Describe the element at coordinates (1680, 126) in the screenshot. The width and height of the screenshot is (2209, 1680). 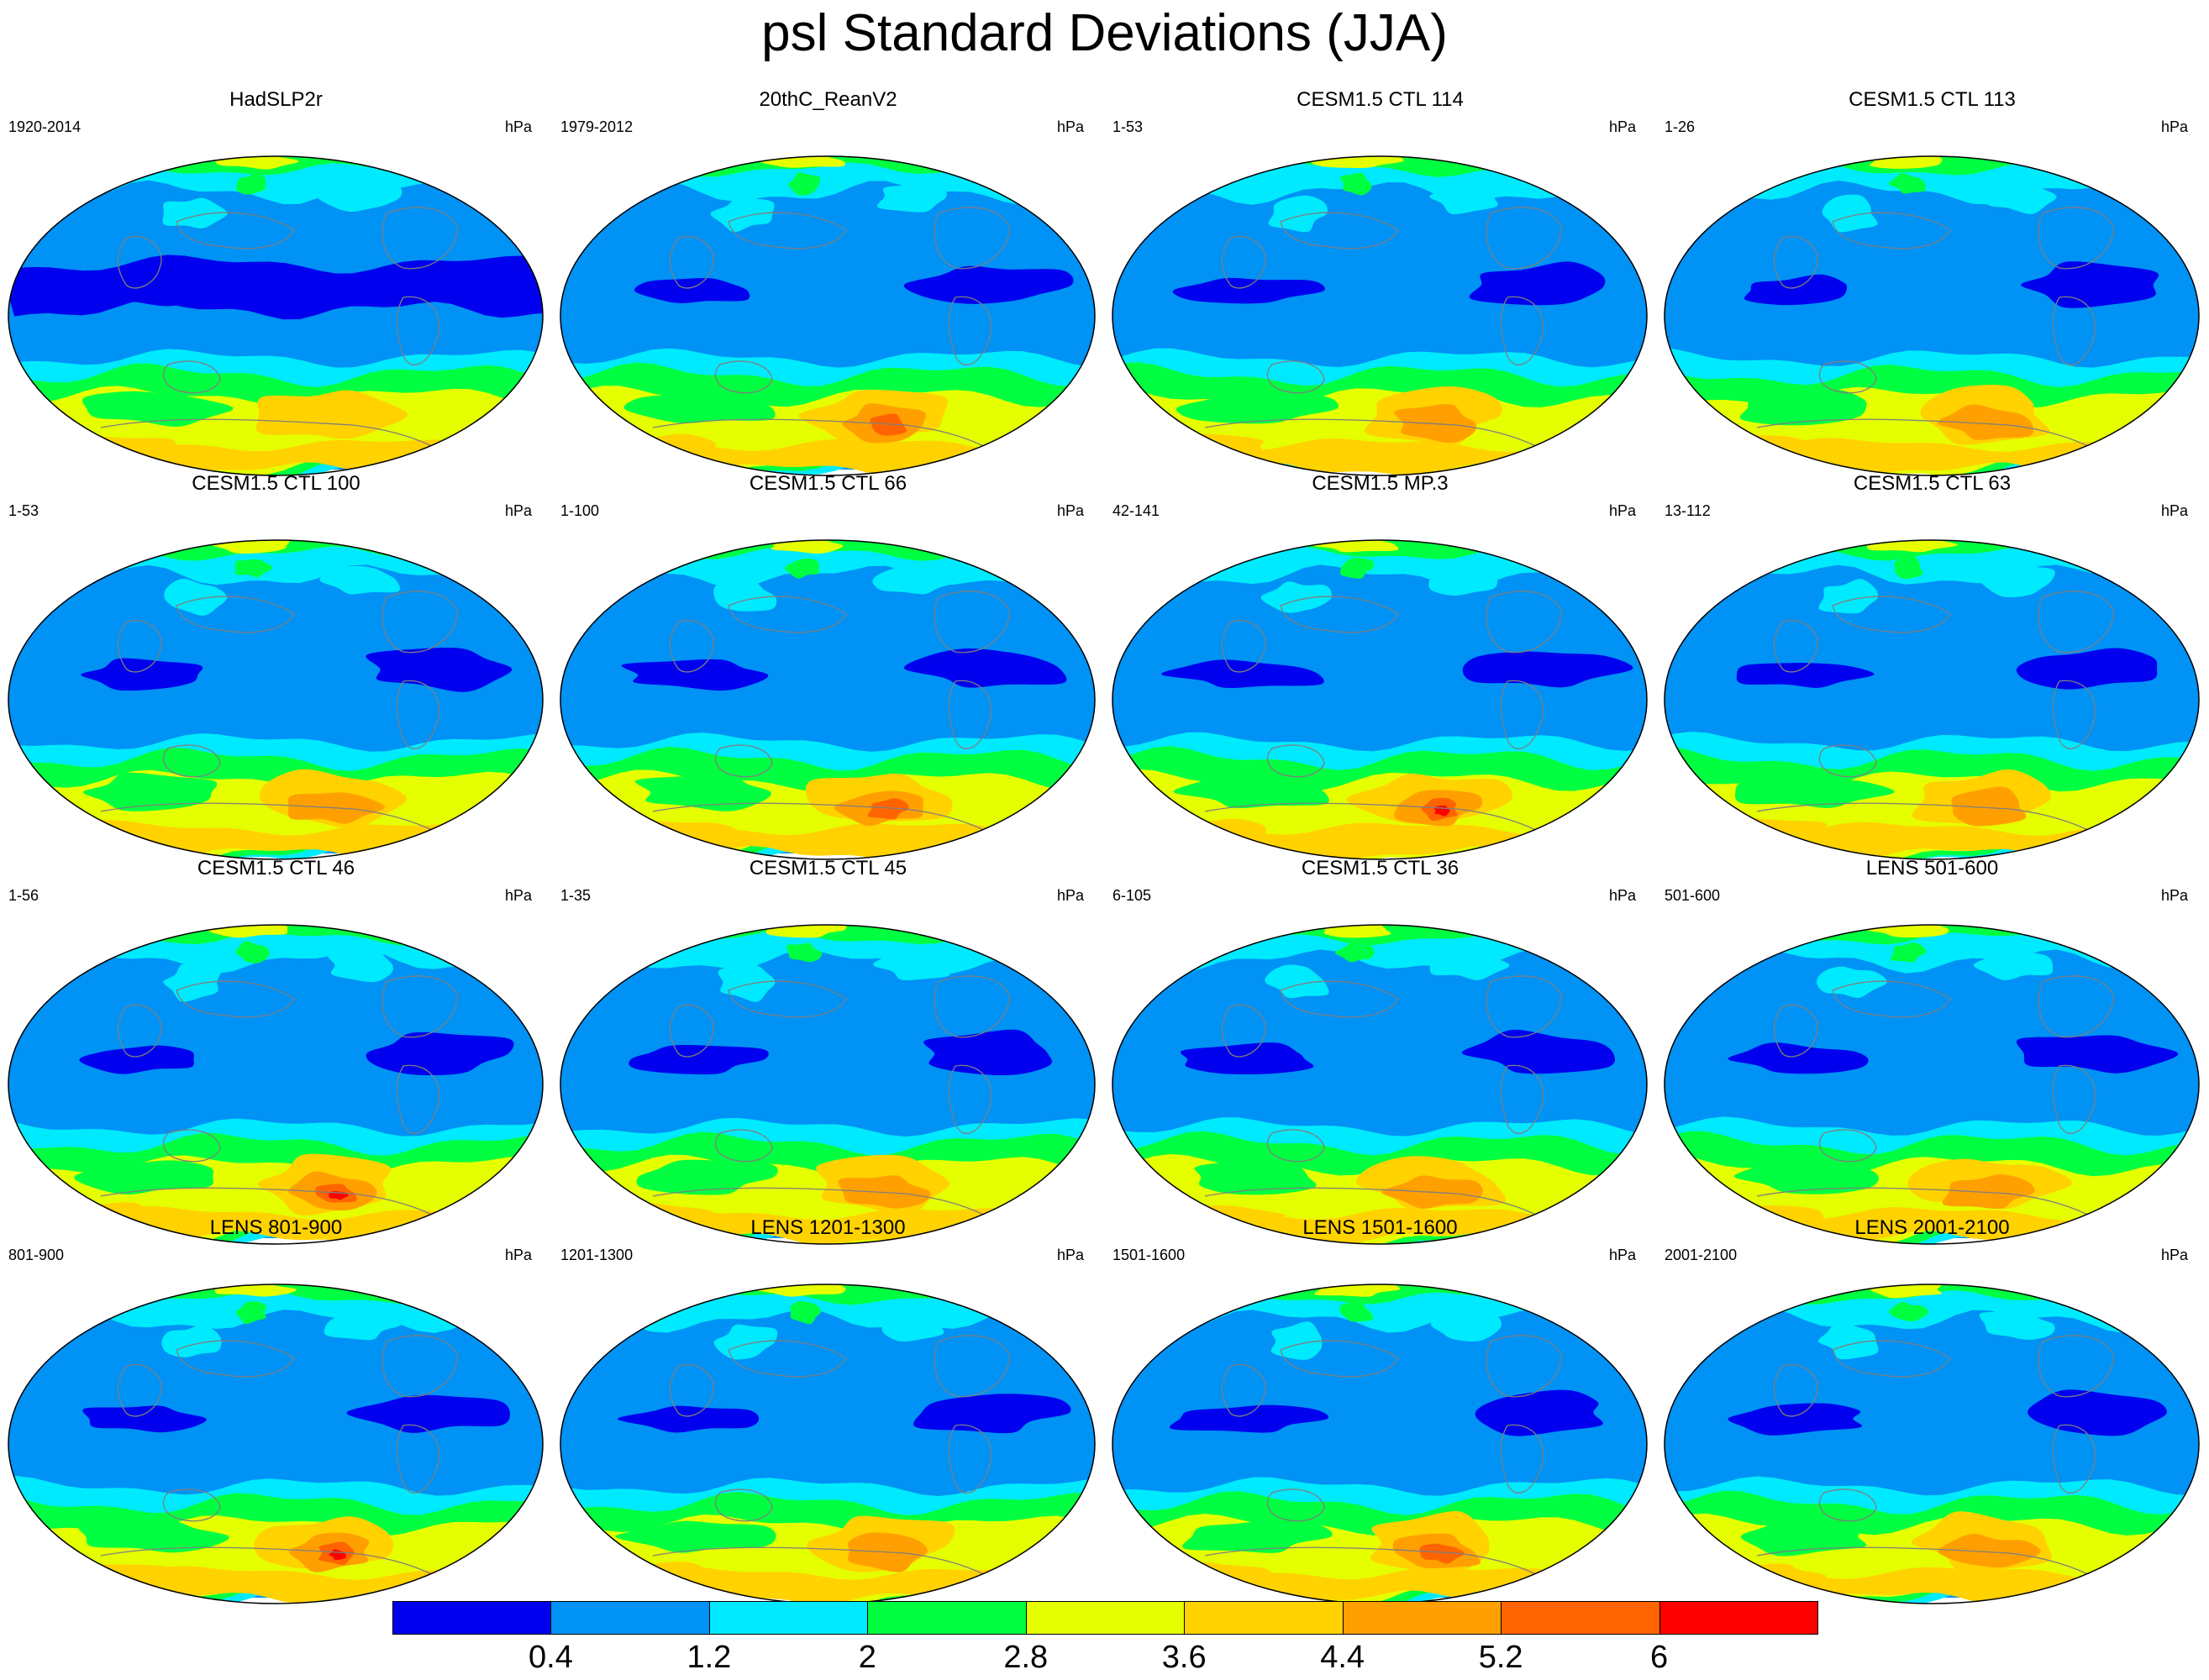
I see `panel-years: 1-26` at that location.